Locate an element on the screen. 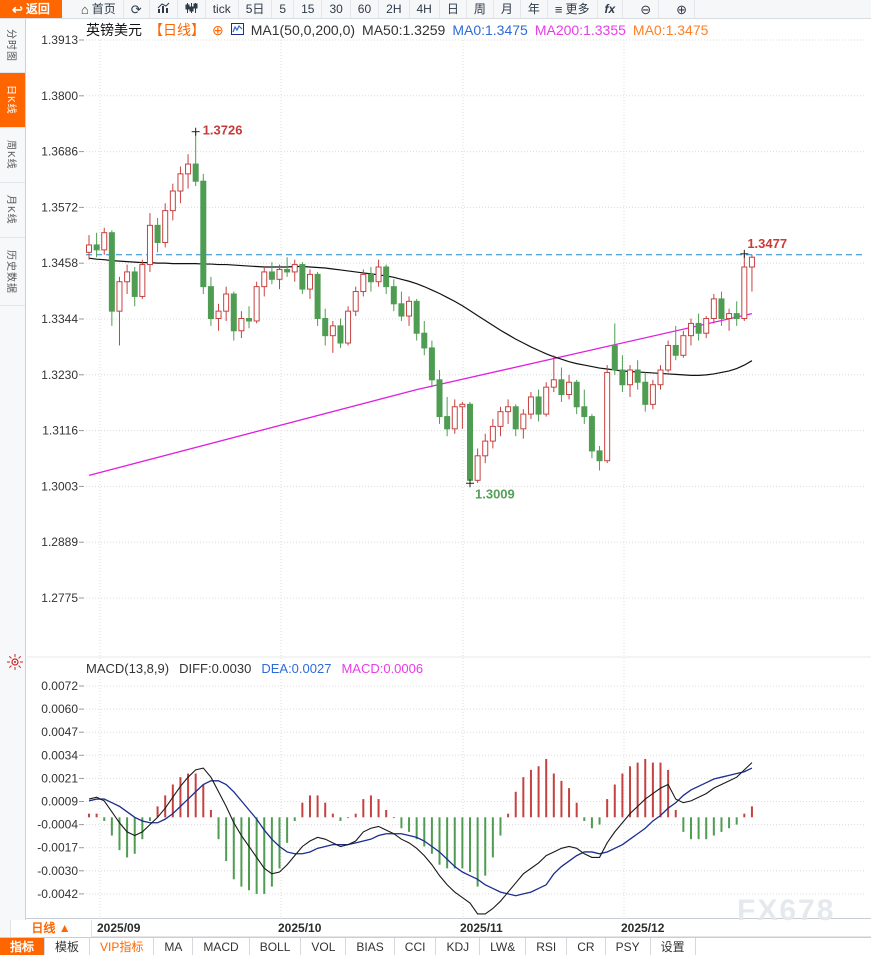  button-label: 4H is located at coordinates (424, 8).